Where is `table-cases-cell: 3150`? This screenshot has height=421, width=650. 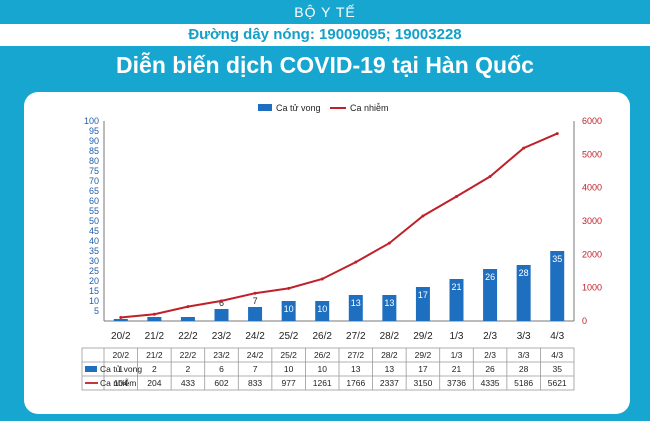 table-cases-cell: 3150 is located at coordinates (422, 383).